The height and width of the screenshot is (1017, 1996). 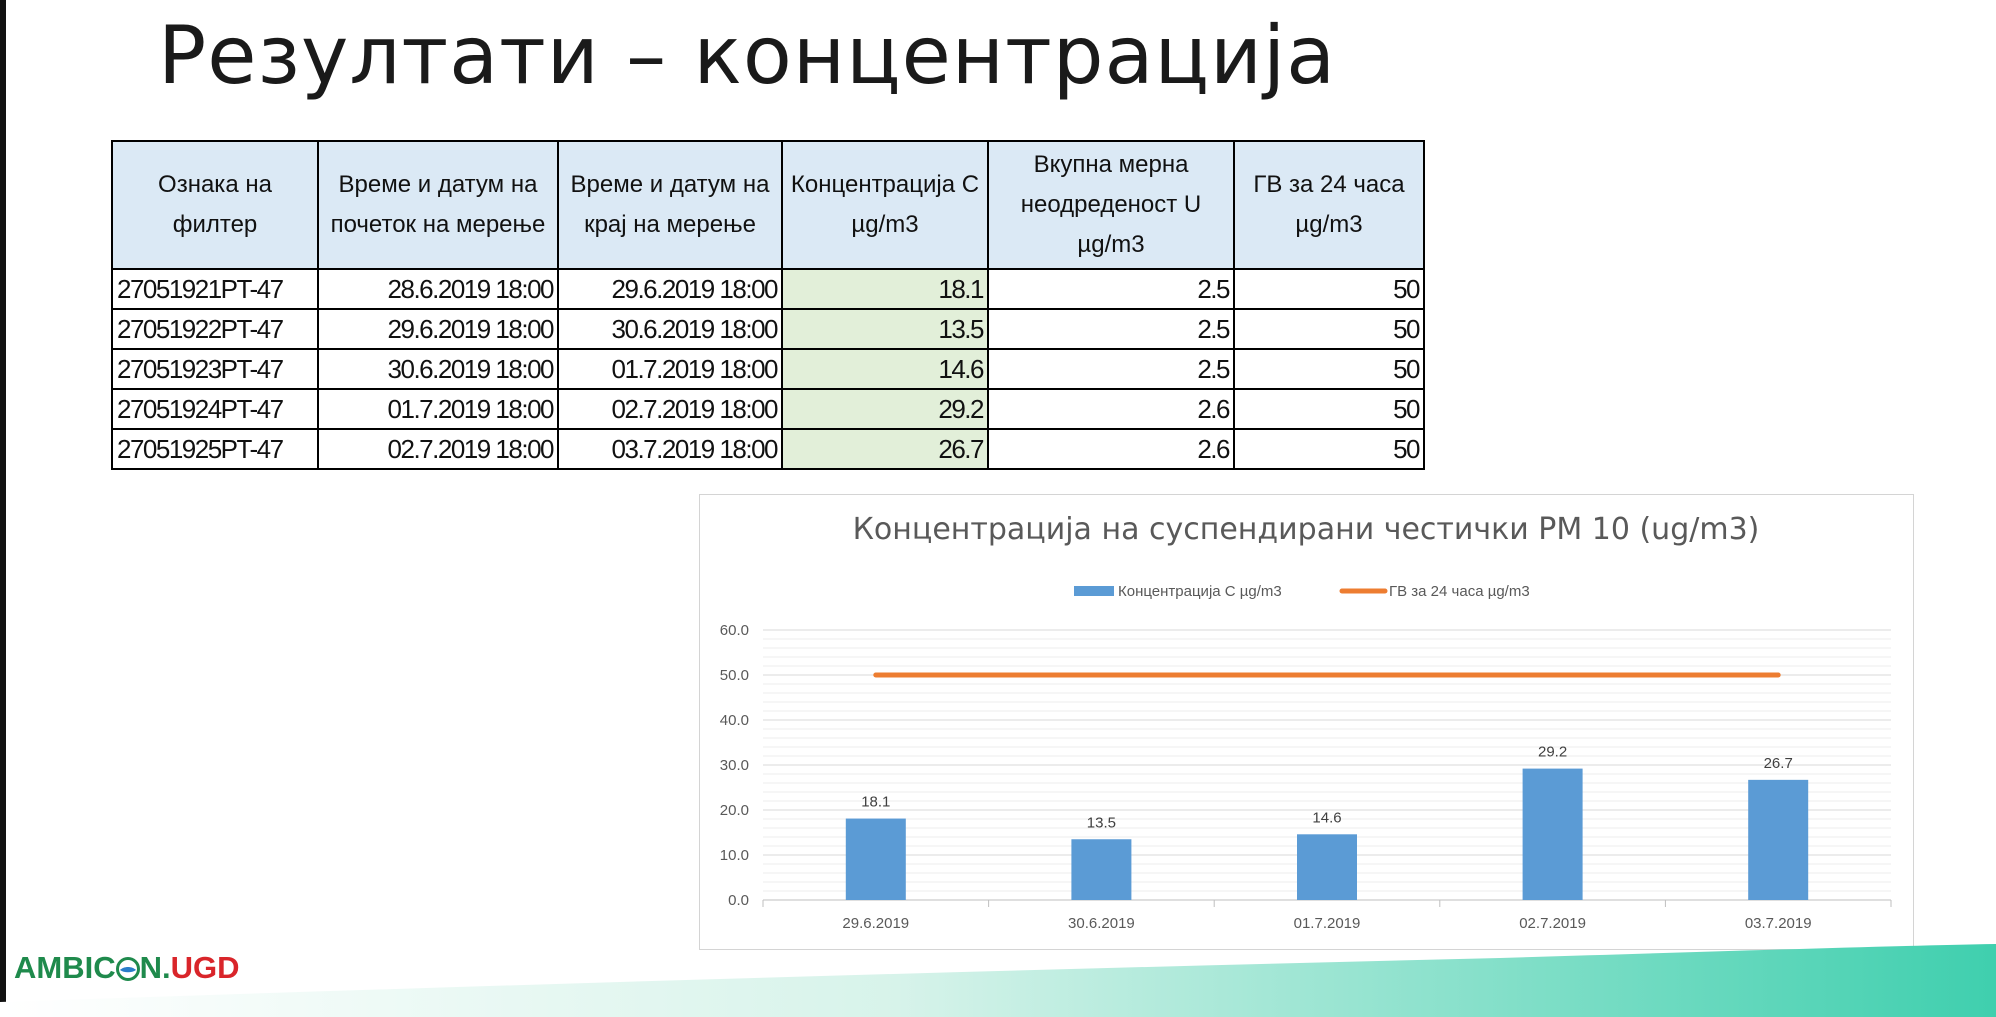 What do you see at coordinates (734, 630) in the screenshot?
I see `y-tick-label: 60.0` at bounding box center [734, 630].